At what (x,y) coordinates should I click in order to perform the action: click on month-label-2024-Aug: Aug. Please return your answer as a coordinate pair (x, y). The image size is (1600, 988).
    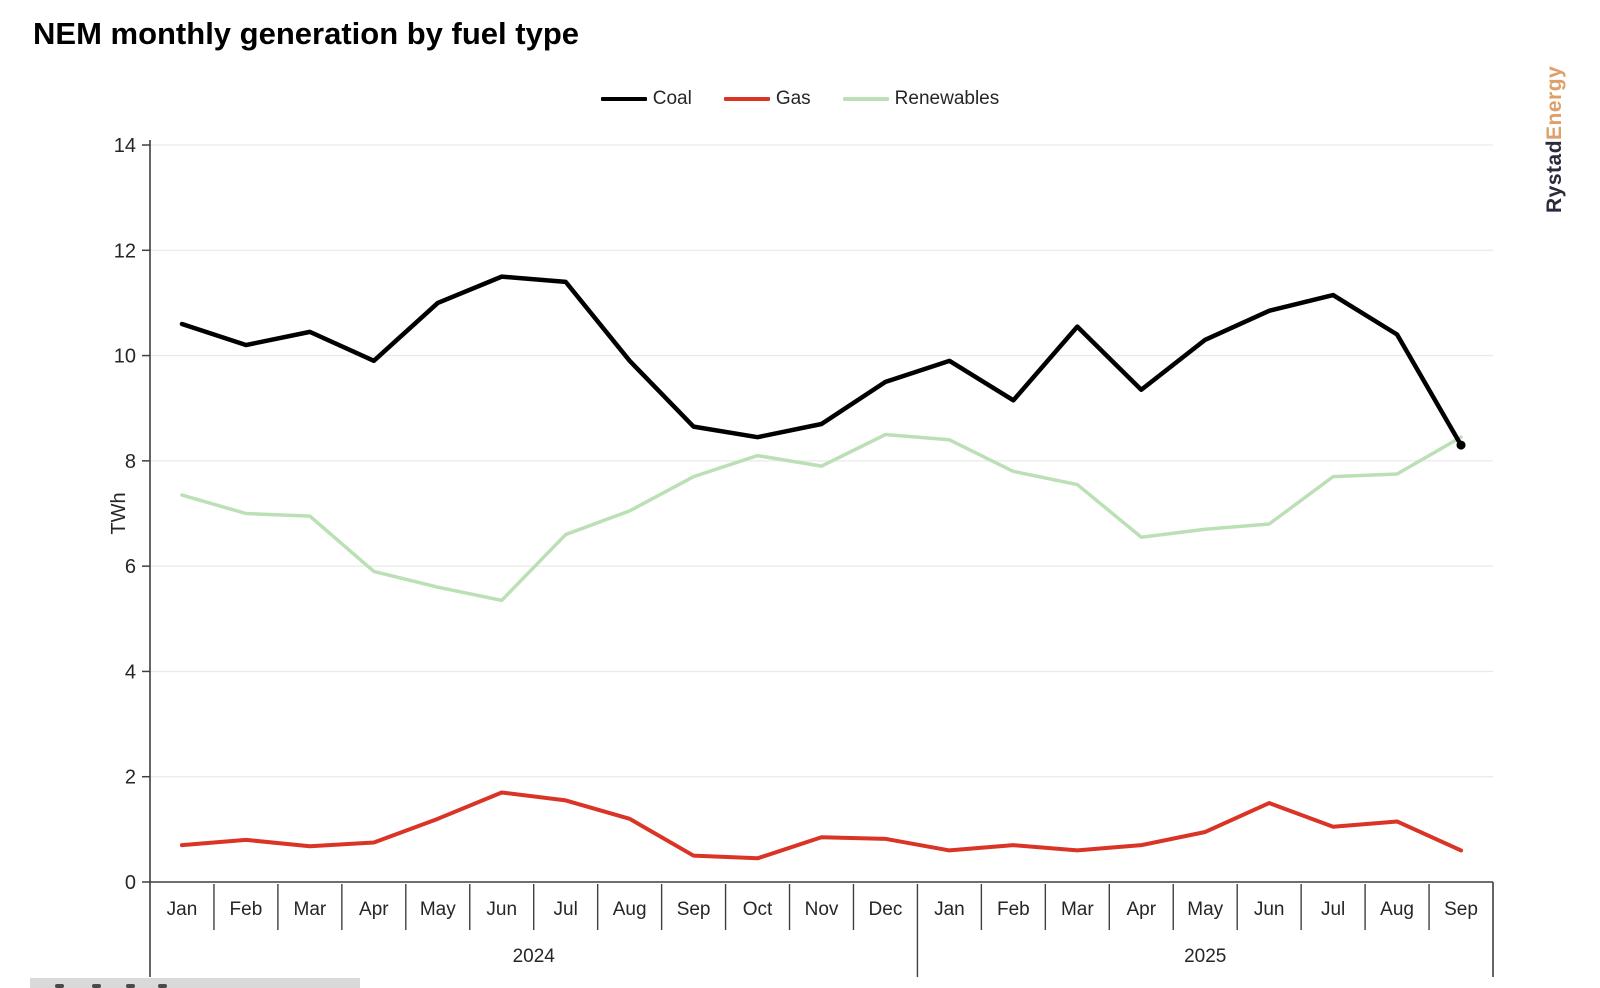
    Looking at the image, I should click on (630, 909).